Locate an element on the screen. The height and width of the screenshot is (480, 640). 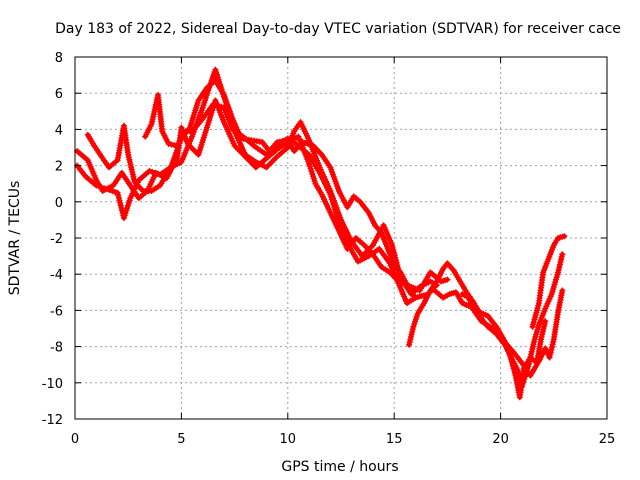
x-tick-label: 0 is located at coordinates (75, 439).